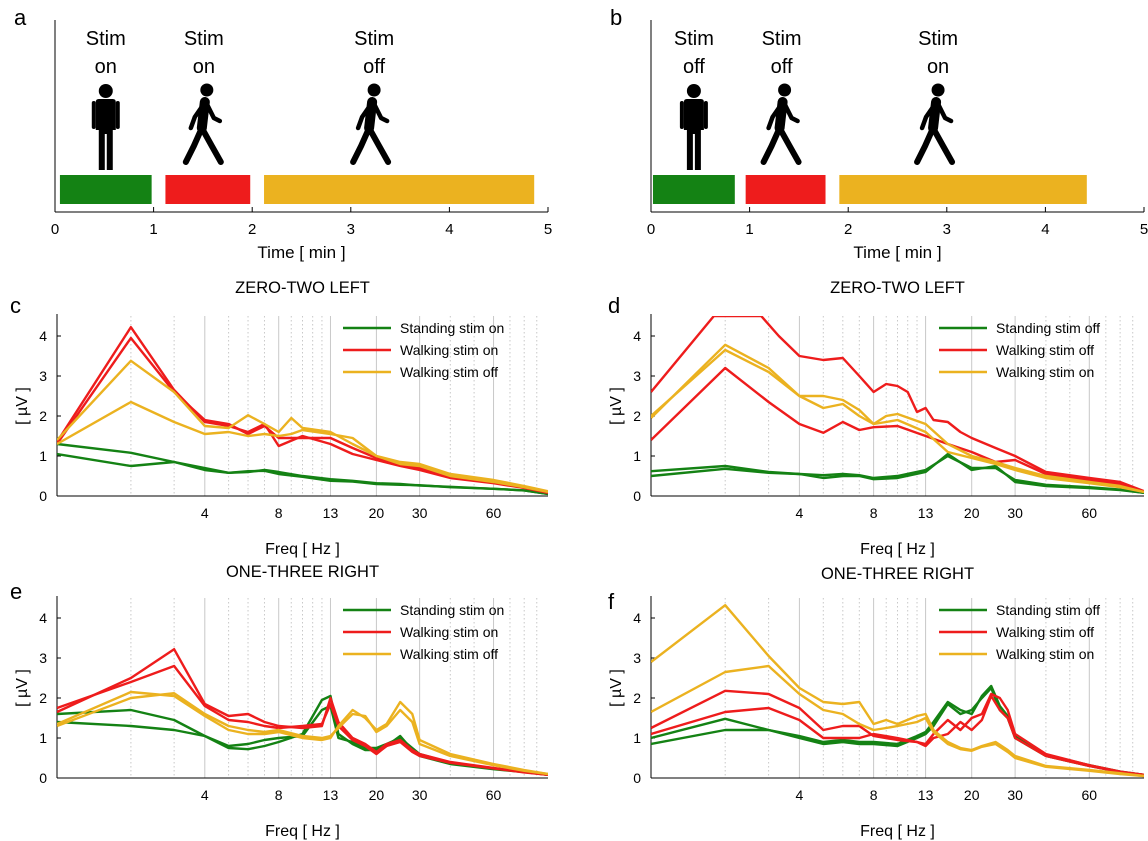 This screenshot has width=1148, height=841. I want to click on panel-letter-c: c, so click(15, 305).